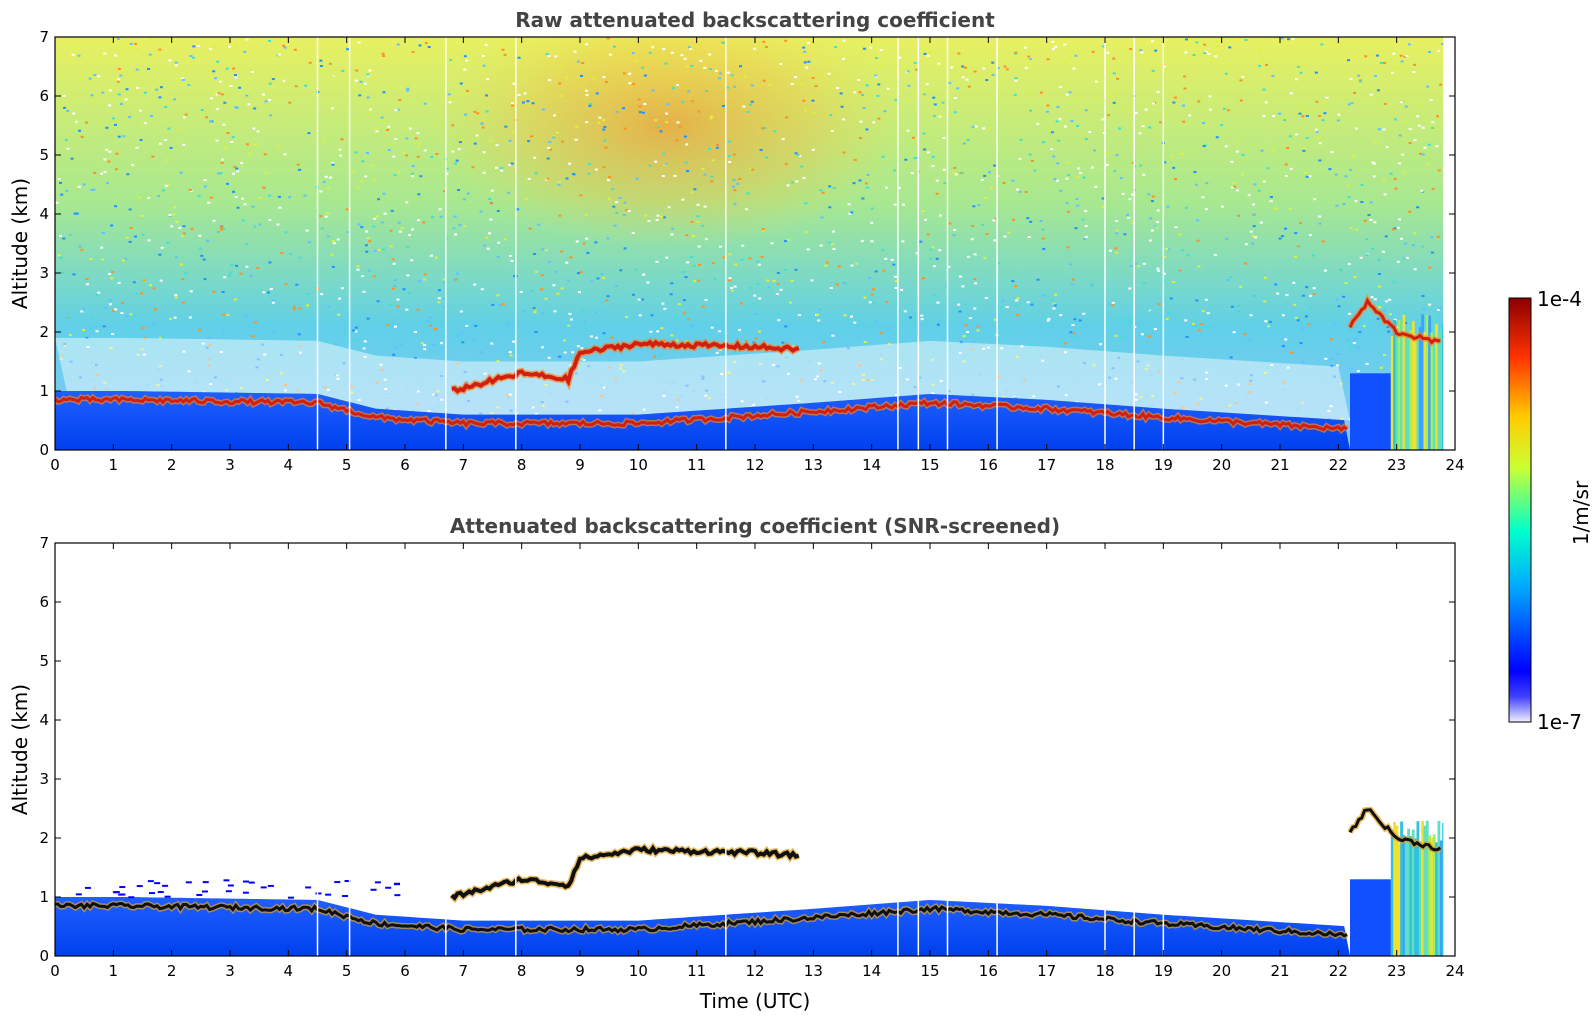 The height and width of the screenshot is (1020, 1595). What do you see at coordinates (44, 273) in the screenshot?
I see `y-tick-label: 3` at bounding box center [44, 273].